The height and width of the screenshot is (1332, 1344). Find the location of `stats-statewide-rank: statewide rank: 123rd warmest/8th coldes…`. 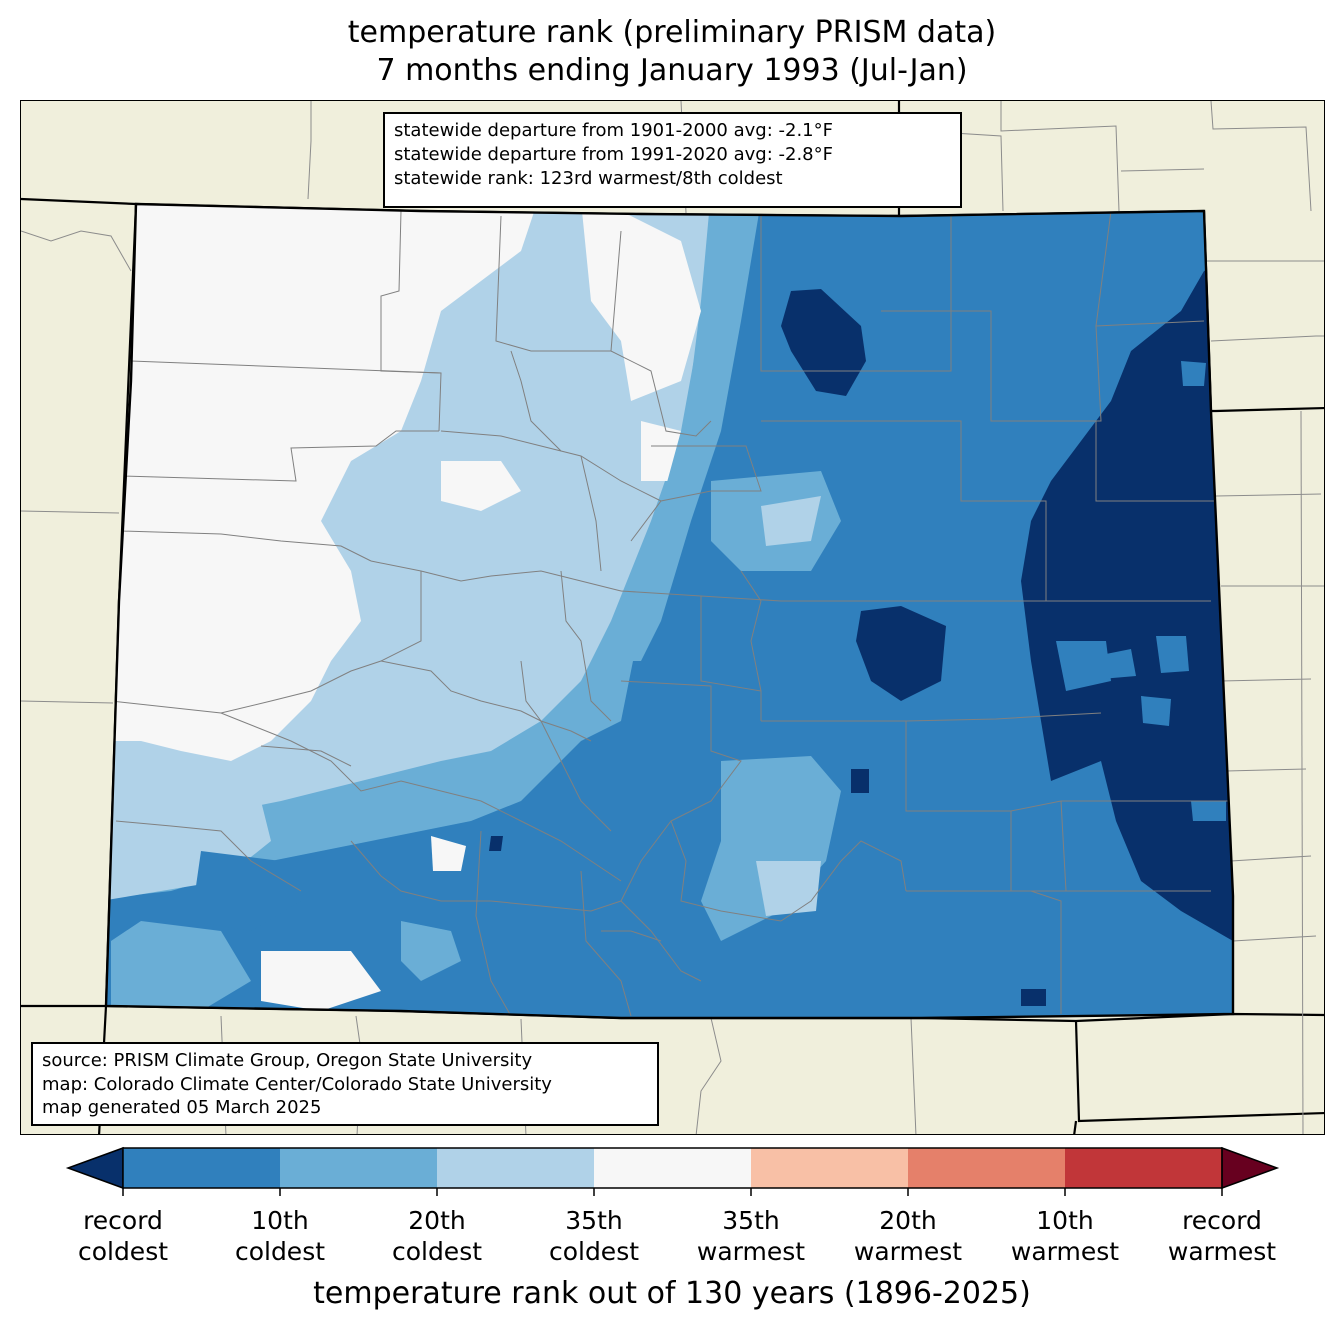

stats-statewide-rank: statewide rank: 123rd warmest/8th coldes… is located at coordinates (588, 178).